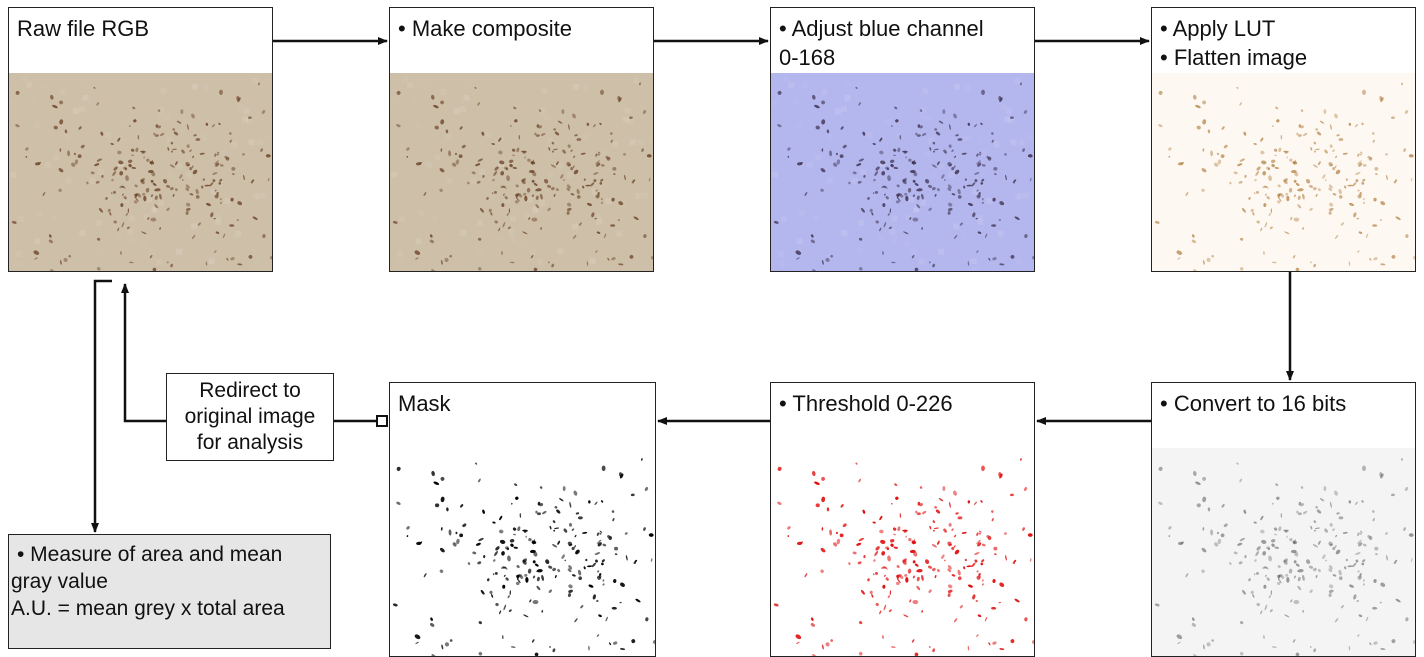  I want to click on panel-convert-16-bits: • Convert to 16 bits, so click(1283, 519).